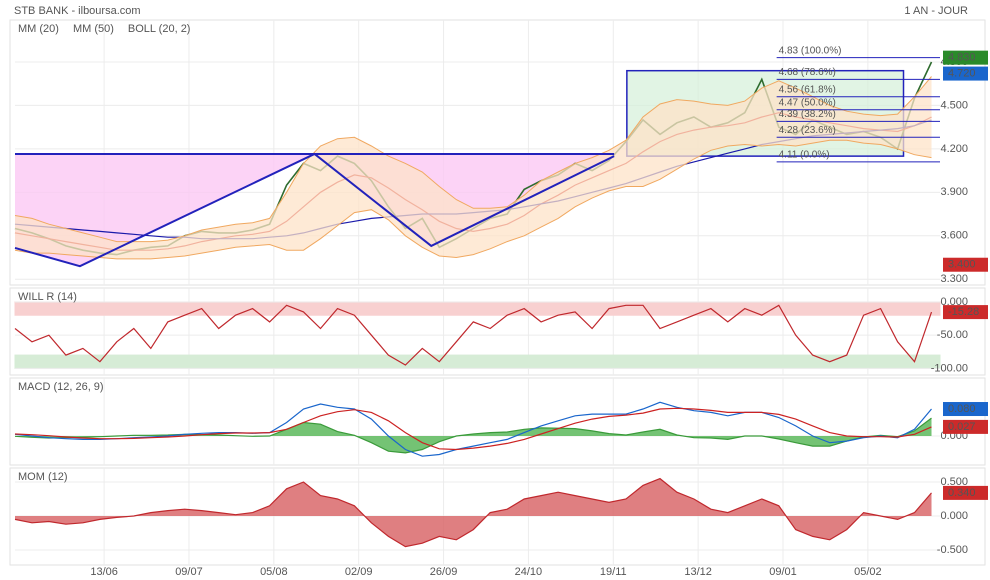 The image size is (990, 580). Describe the element at coordinates (954, 236) in the screenshot. I see `y-tick-label: 3.600` at that location.